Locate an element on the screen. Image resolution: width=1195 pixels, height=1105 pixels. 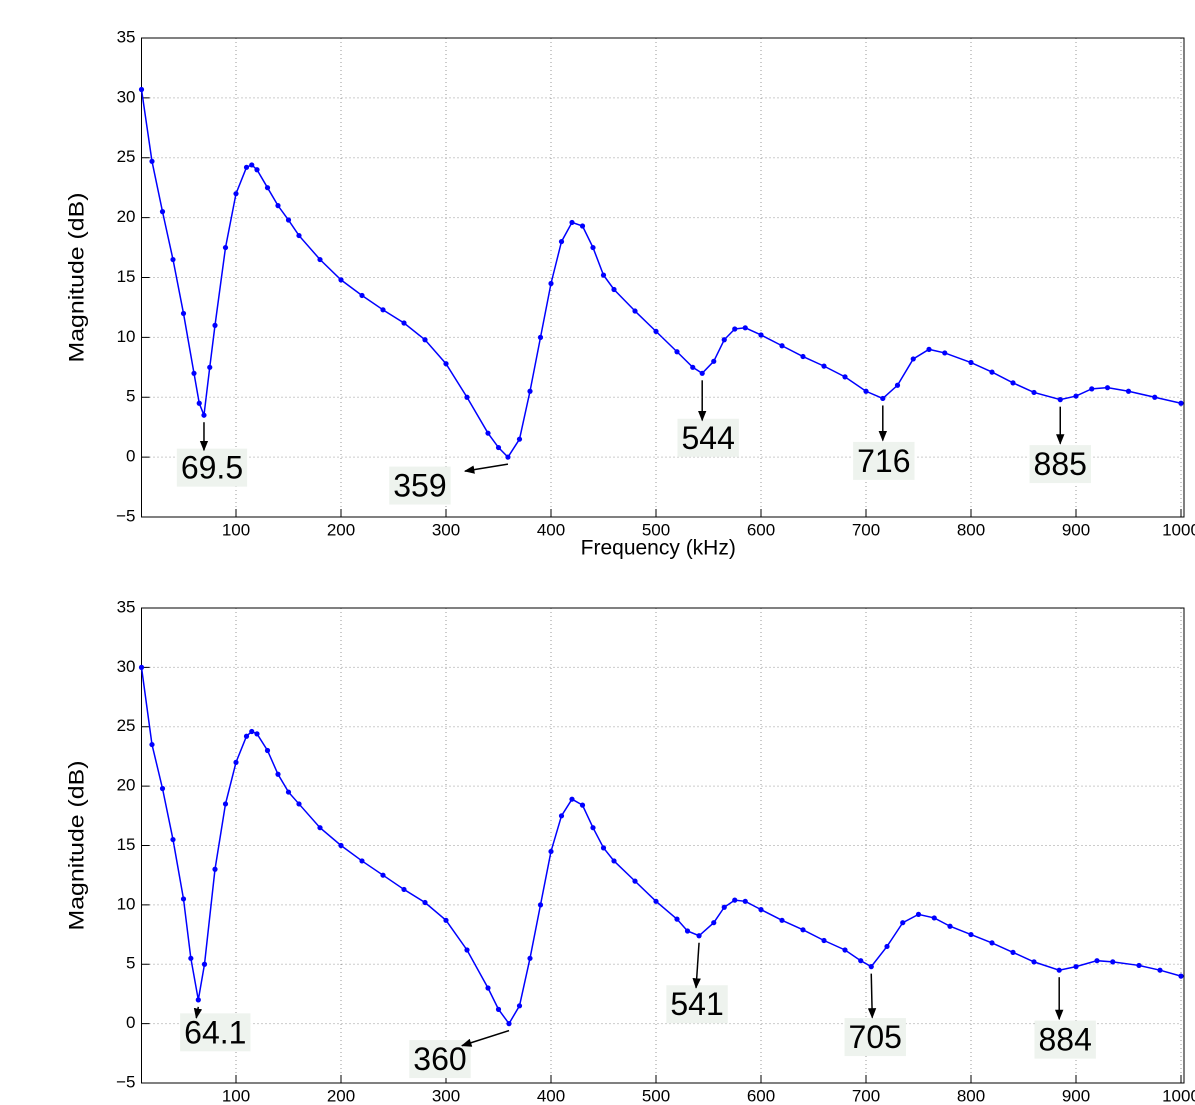
y-axis-label: Magnitude (dB) is located at coordinates (77, 278).